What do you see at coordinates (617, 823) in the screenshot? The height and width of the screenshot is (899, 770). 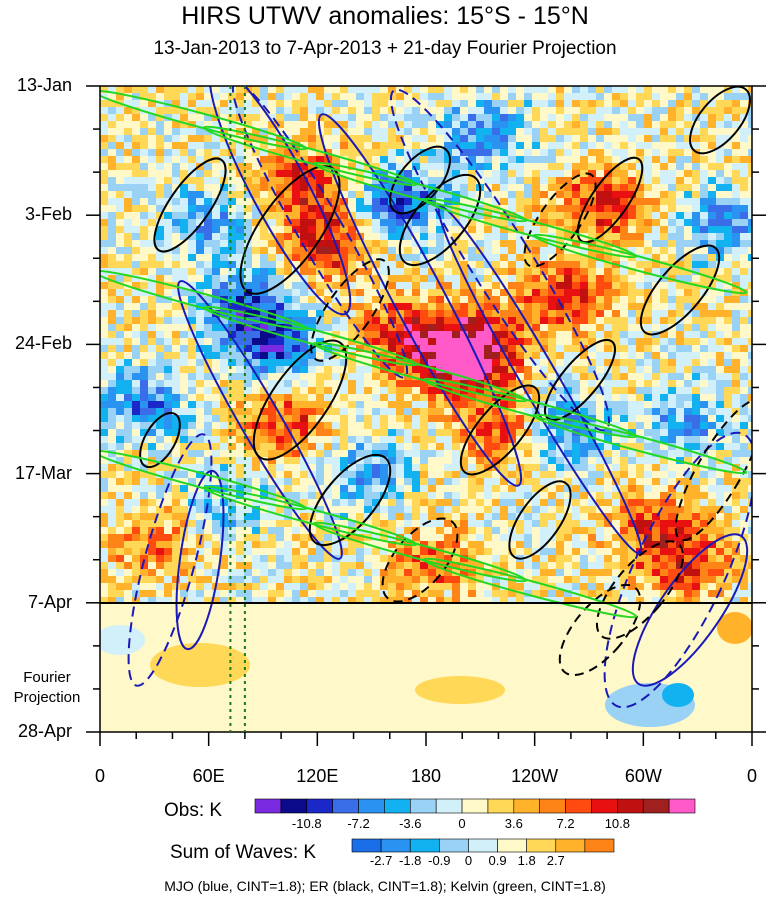 I see `obs-colorbar-label: 10.8` at bounding box center [617, 823].